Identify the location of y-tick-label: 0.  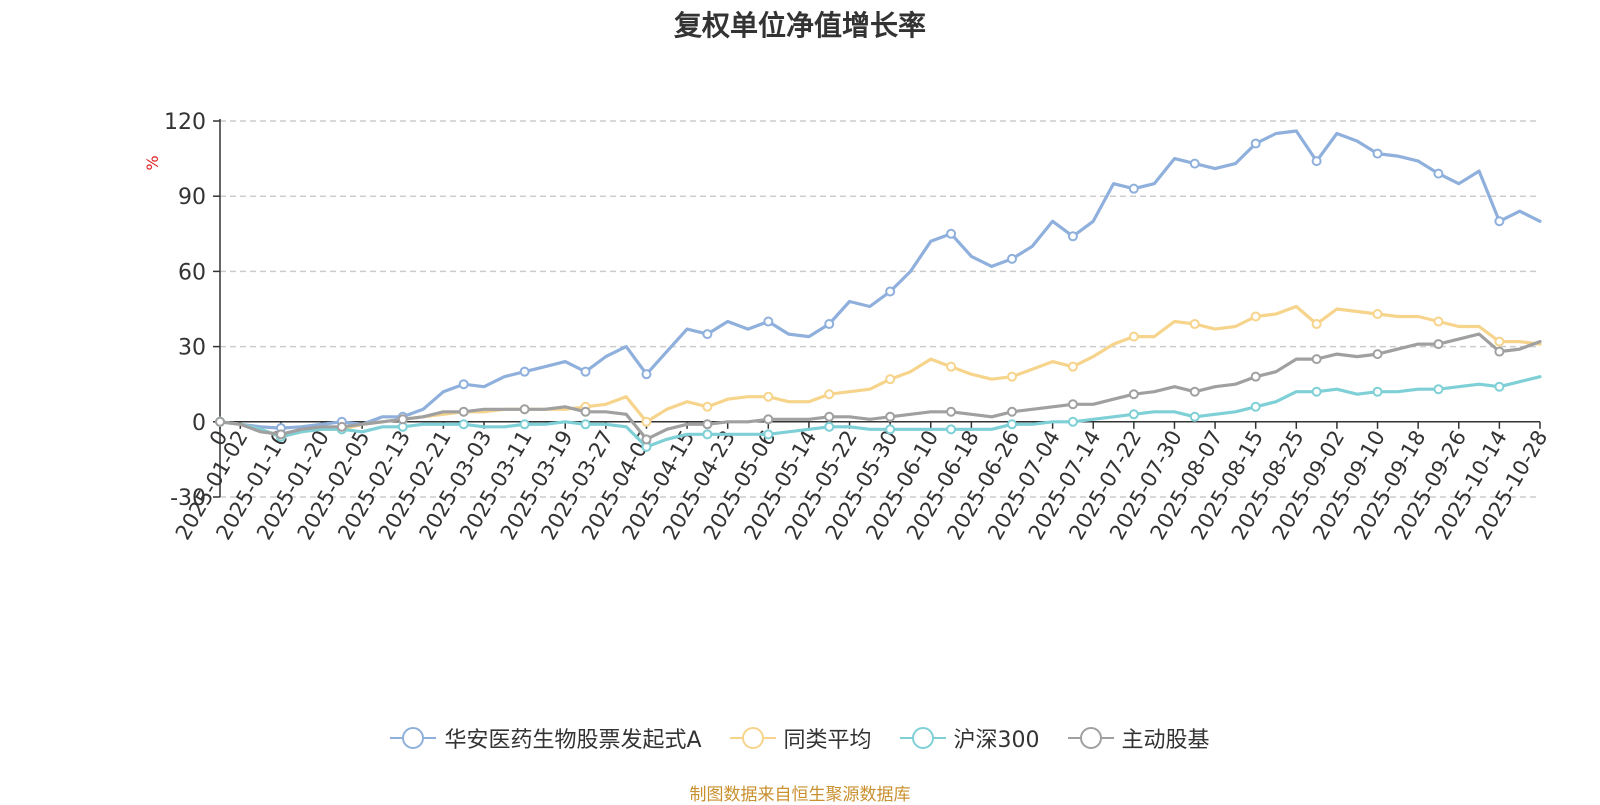
(199, 423).